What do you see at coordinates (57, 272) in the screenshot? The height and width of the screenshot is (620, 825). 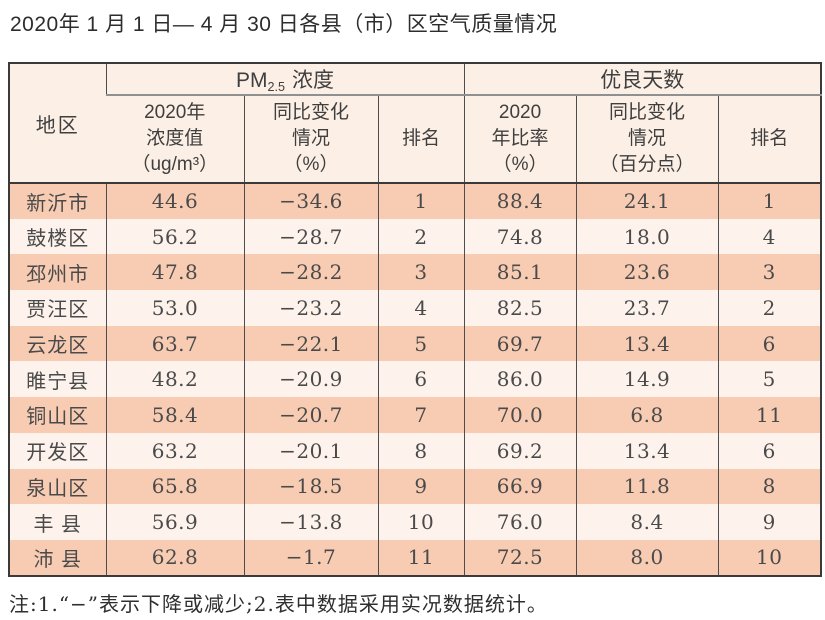 I see `region-cell: 邳州市` at bounding box center [57, 272].